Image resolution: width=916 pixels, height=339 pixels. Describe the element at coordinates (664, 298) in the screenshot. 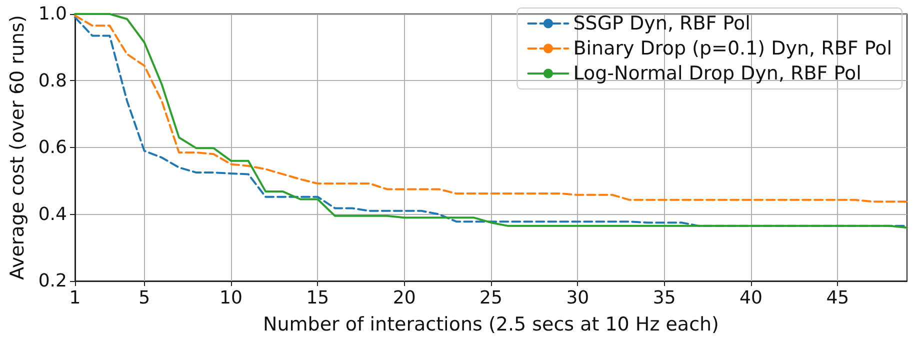

I see `x-tick-label: 35` at that location.